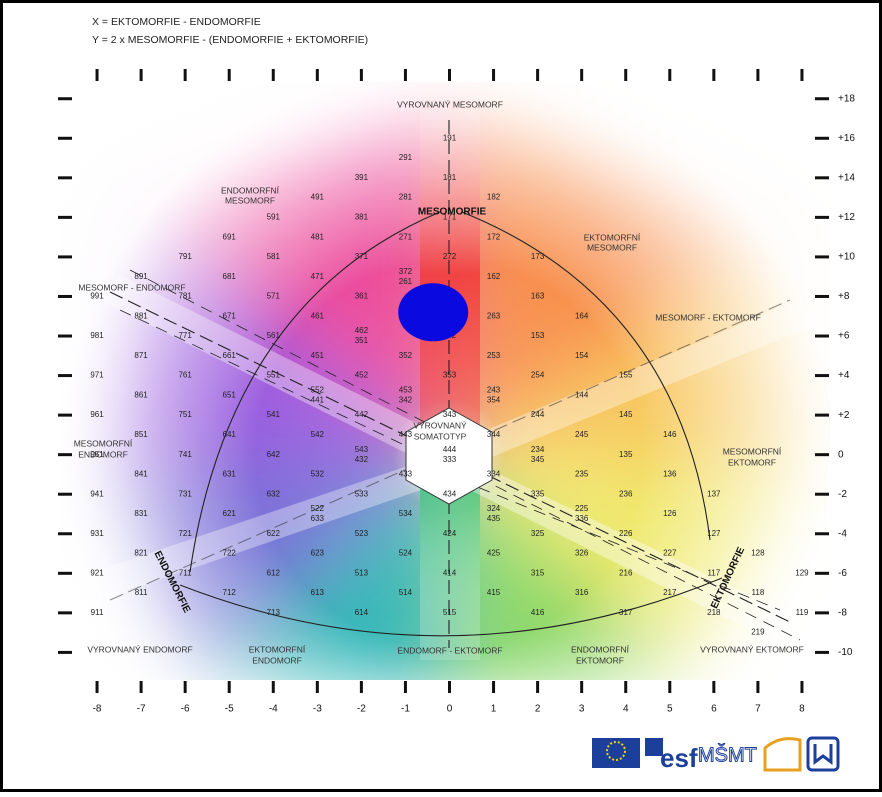 The image size is (882, 797). I want to click on eu-flag, so click(616, 753).